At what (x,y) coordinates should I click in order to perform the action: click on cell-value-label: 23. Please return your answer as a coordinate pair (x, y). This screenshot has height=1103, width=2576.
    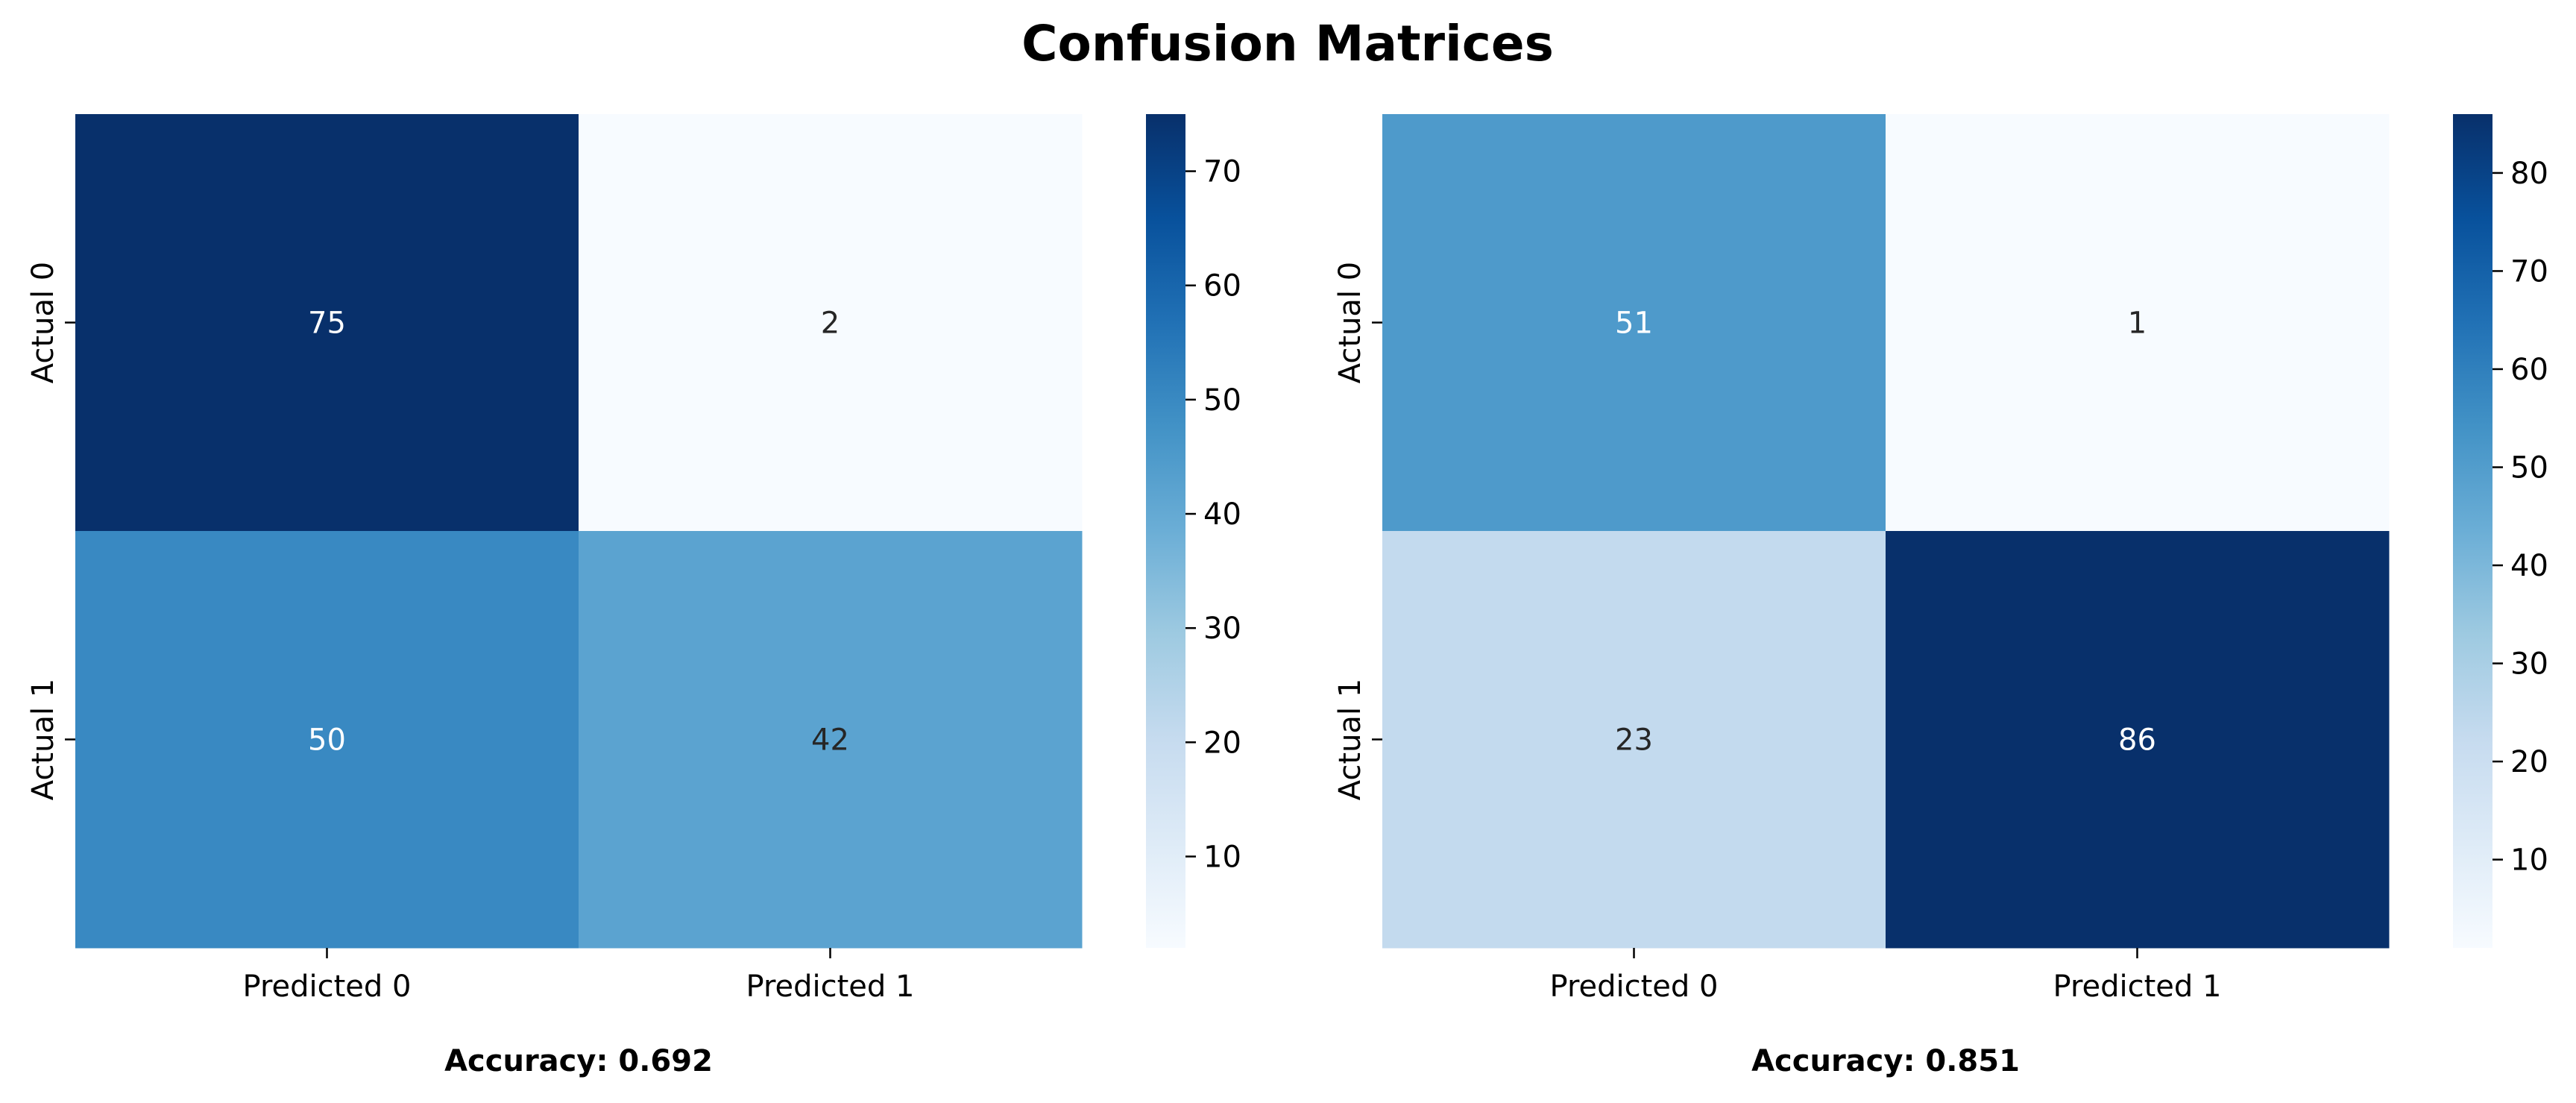
    Looking at the image, I should click on (1634, 740).